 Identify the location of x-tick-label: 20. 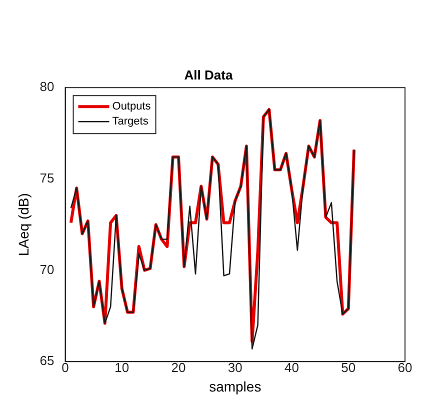
(178, 367).